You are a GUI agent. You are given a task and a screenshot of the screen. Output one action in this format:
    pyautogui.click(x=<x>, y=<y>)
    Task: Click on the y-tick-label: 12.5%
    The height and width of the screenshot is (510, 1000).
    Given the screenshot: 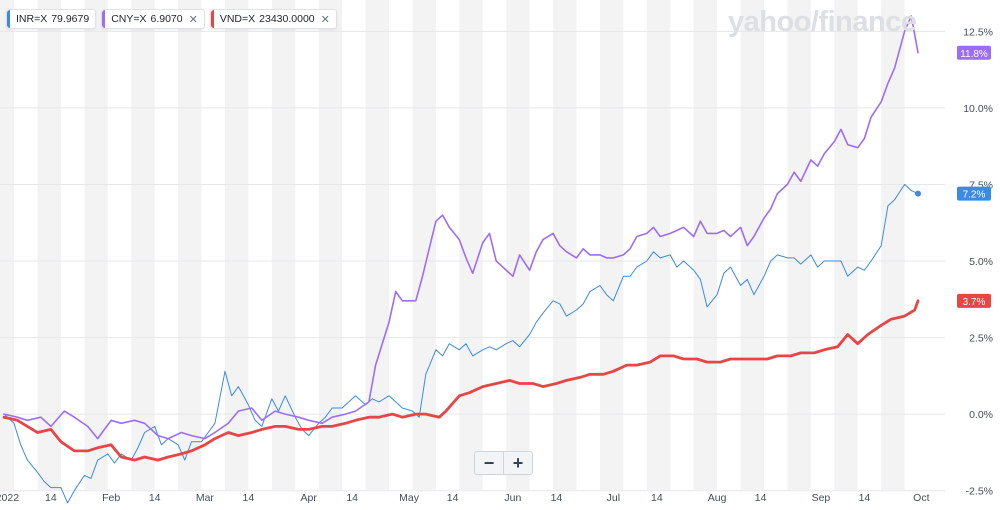 What is the action you would take?
    pyautogui.click(x=978, y=32)
    